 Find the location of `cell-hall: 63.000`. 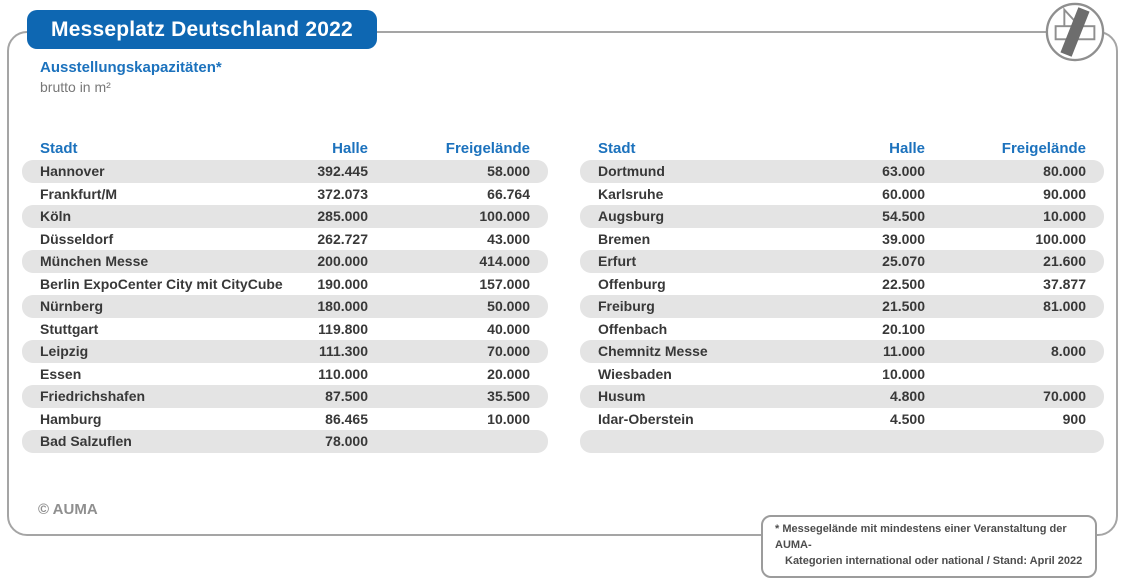

cell-hall: 63.000 is located at coordinates (903, 171).